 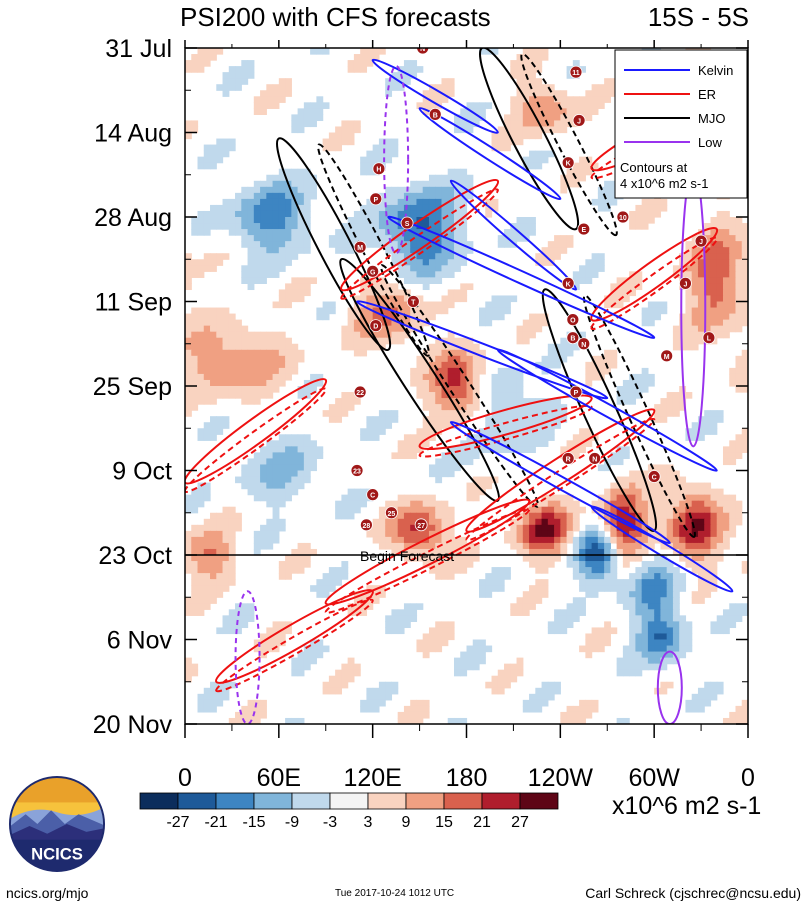 What do you see at coordinates (374, 250) in the screenshot?
I see `mjo-contour-neg` at bounding box center [374, 250].